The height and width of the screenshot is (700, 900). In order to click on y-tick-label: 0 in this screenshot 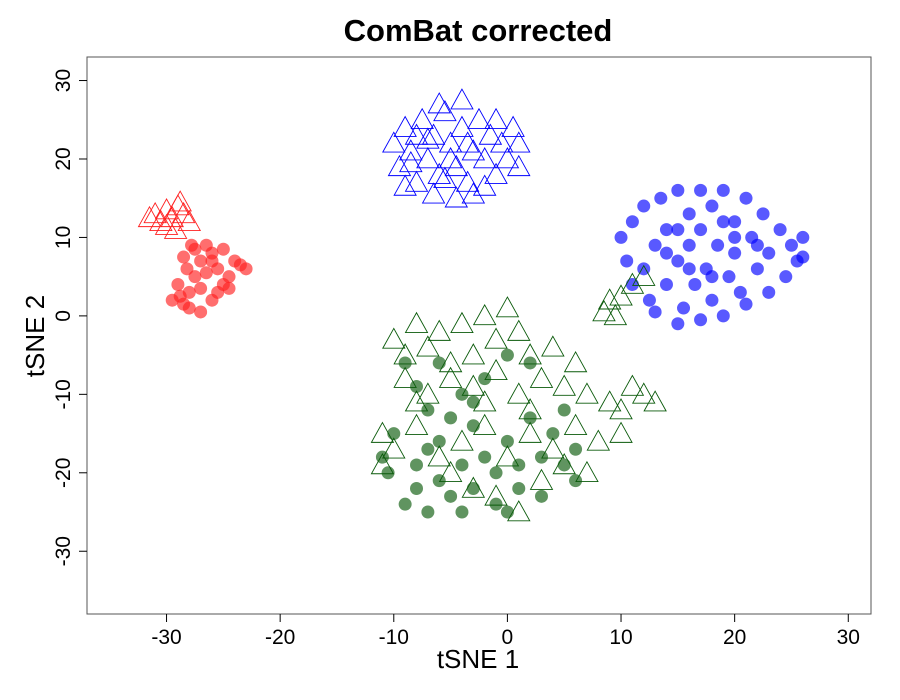, I will do `click(63, 316)`.